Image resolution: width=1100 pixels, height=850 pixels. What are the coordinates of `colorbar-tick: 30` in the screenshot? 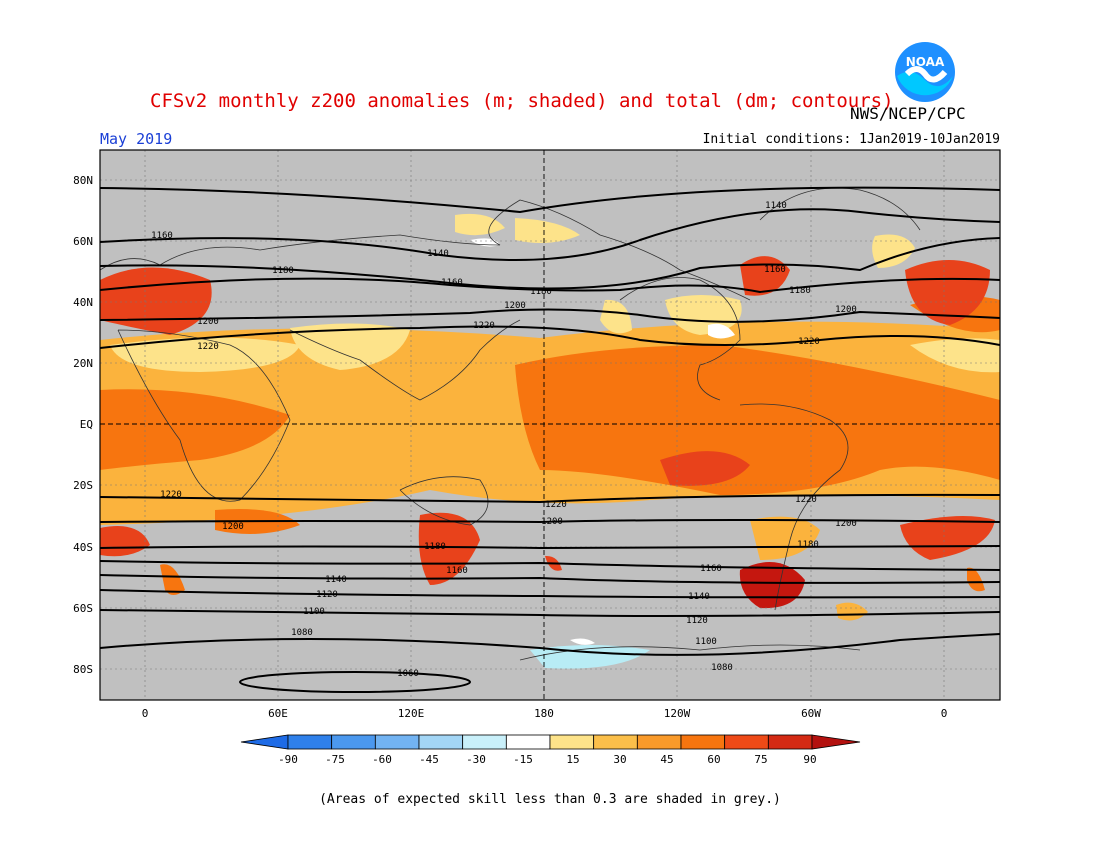 It's located at (619, 759).